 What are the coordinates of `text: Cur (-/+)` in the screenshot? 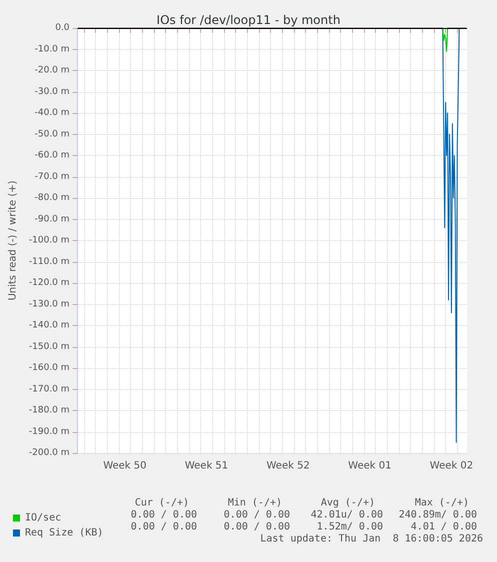 It's located at (162, 503).